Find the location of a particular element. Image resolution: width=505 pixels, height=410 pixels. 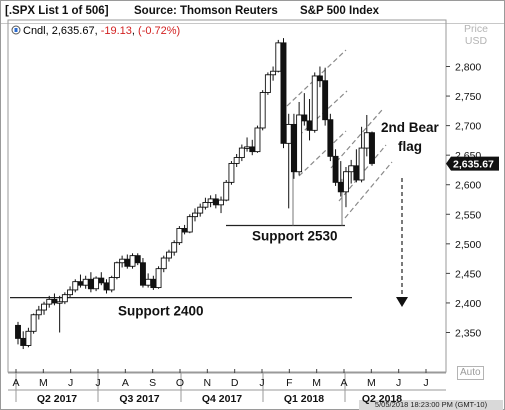

support-2530-label: Support 2530 is located at coordinates (295, 236).